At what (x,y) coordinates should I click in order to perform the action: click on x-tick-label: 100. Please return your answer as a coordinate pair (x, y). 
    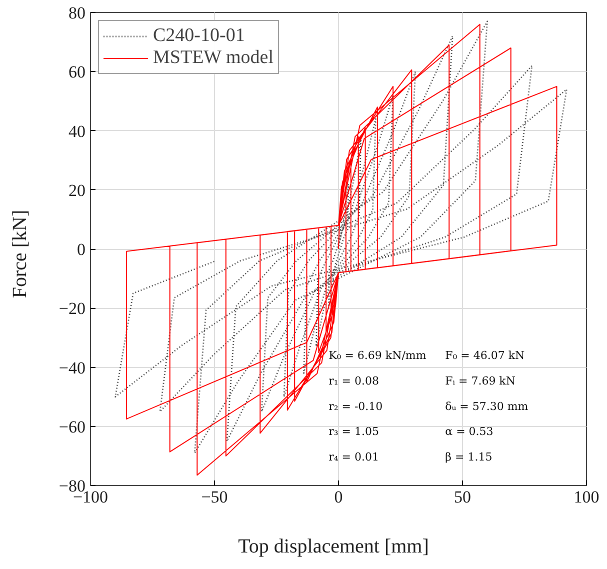
    Looking at the image, I should click on (587, 497).